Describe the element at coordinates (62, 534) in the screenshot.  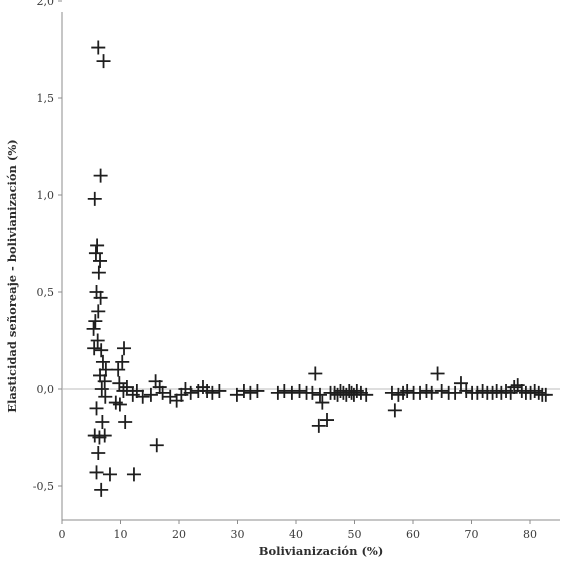
I see `x-tick-label: 0` at that location.